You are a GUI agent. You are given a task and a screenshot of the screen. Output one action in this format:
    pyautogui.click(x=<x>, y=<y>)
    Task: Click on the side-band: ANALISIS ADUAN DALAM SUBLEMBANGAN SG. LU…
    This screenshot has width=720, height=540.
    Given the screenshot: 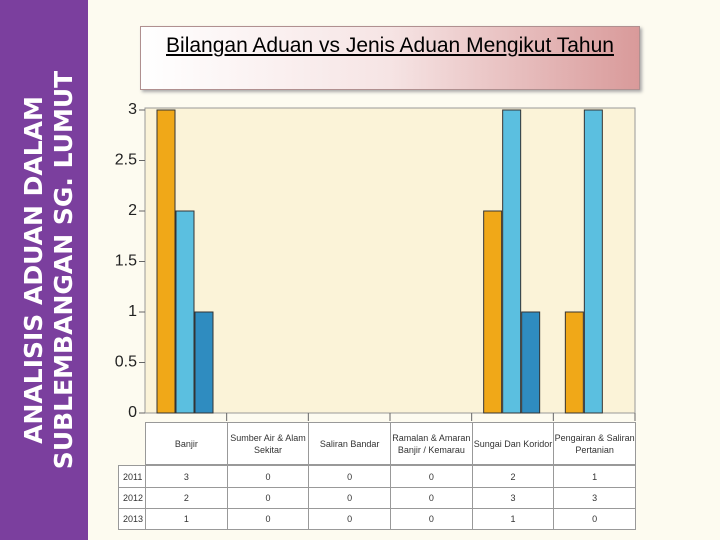 What is the action you would take?
    pyautogui.click(x=44, y=270)
    